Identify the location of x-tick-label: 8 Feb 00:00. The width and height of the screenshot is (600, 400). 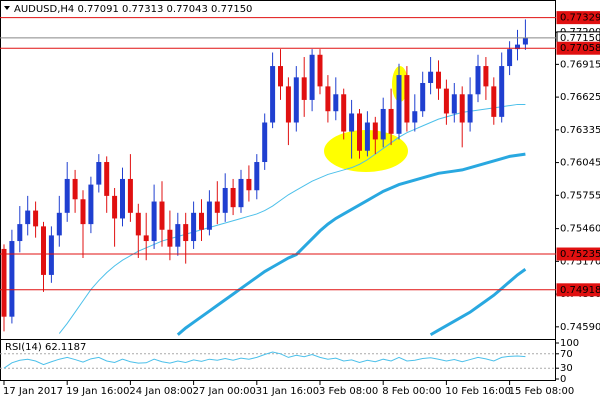
(411, 391).